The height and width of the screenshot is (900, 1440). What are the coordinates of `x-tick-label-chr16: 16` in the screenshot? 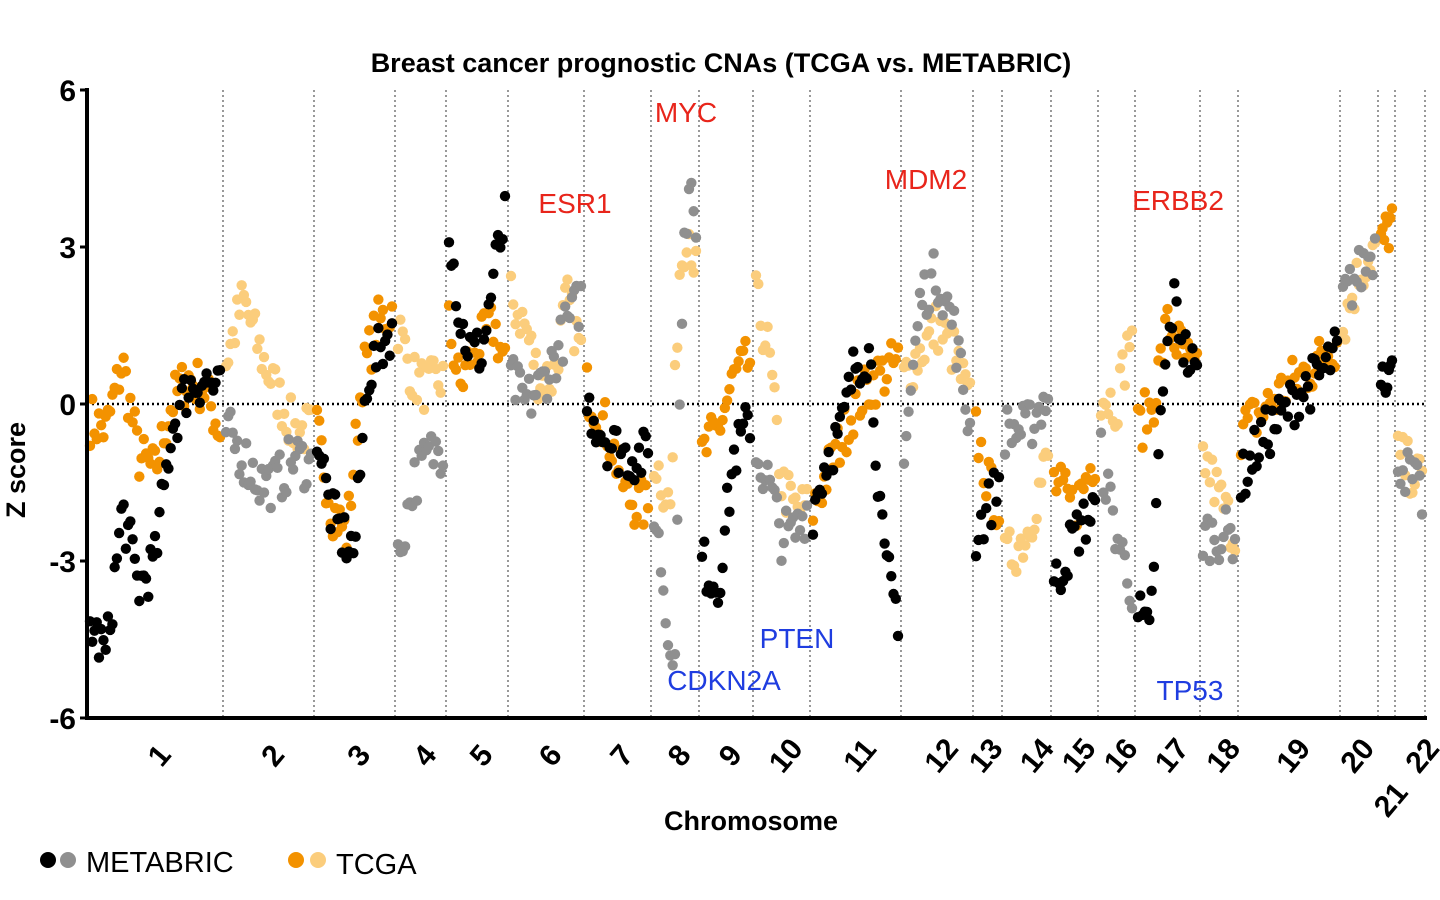 It's located at (1121, 756).